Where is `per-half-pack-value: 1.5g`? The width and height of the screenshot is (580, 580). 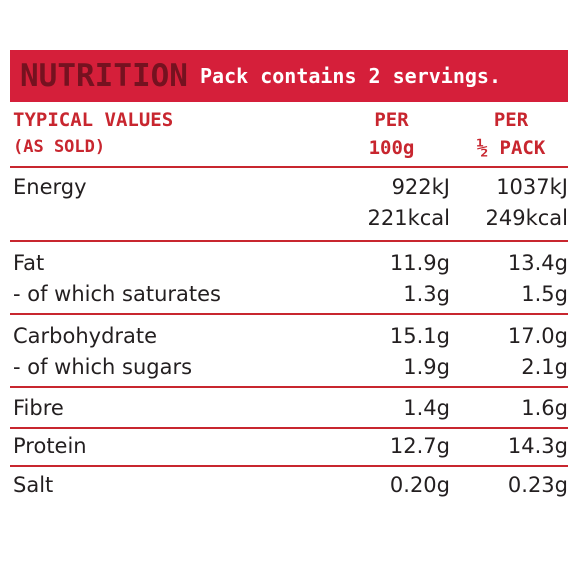
per-half-pack-value: 1.5g is located at coordinates (544, 294).